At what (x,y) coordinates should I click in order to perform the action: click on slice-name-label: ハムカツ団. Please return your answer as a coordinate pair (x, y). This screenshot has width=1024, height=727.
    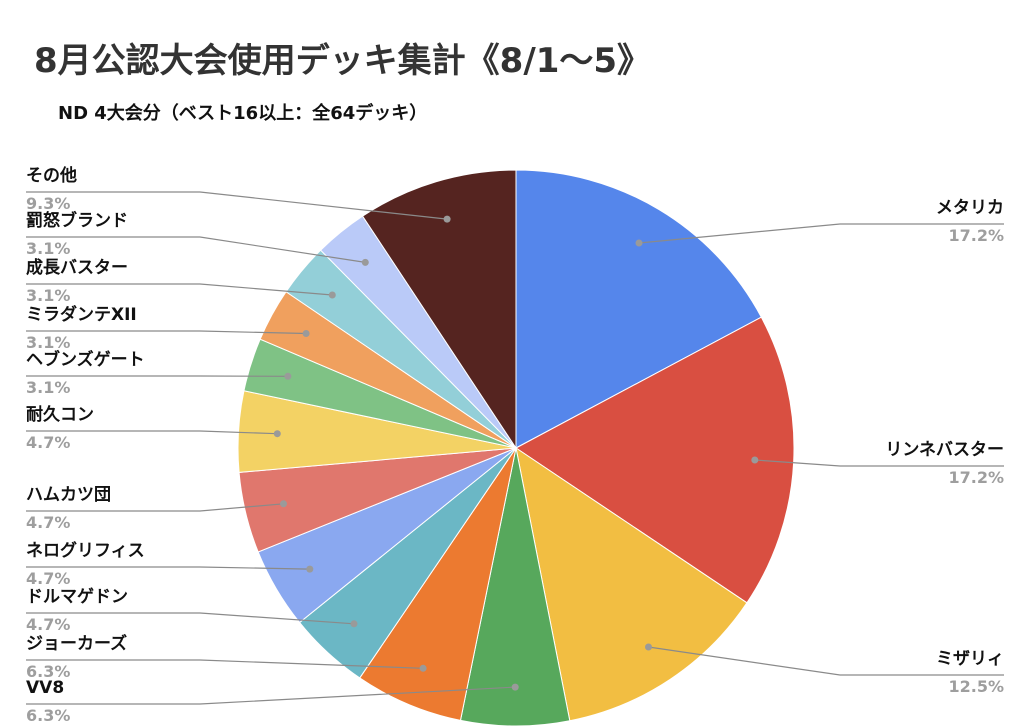
    Looking at the image, I should click on (68, 495).